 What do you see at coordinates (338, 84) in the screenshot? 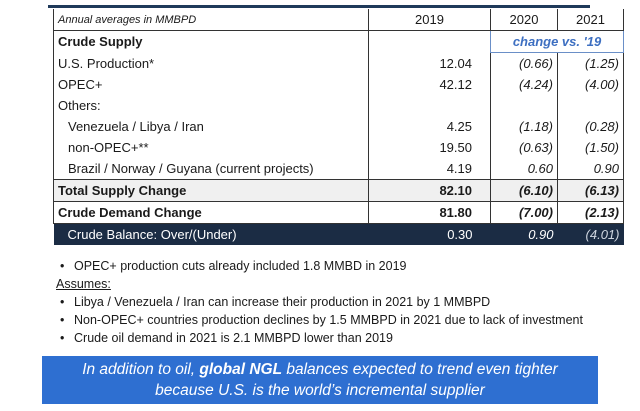
I see `table-row: OPEC+ 42.12 (4.24) (4.00)` at bounding box center [338, 84].